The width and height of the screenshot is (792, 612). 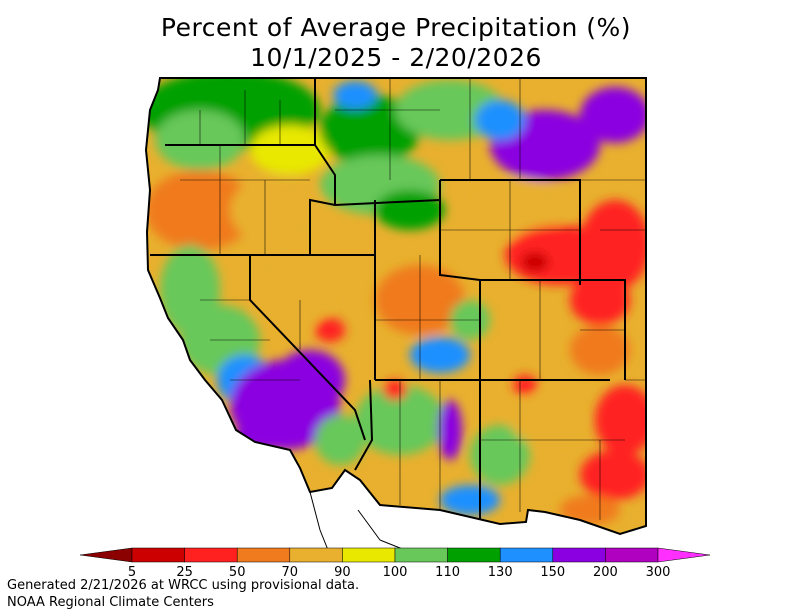 I want to click on legend-tick-label: 25, so click(x=184, y=572).